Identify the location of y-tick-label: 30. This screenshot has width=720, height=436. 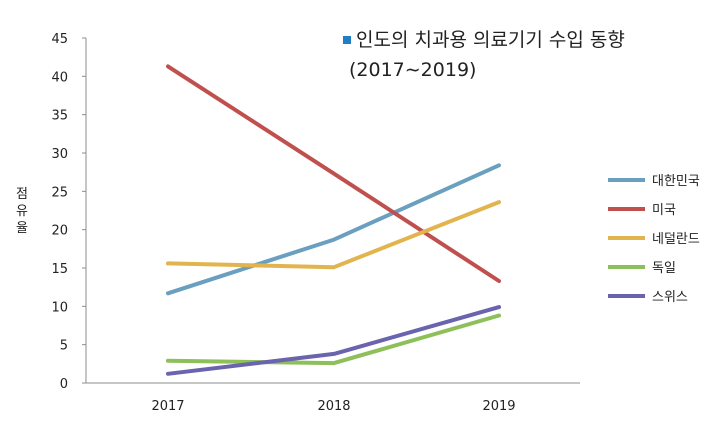
(59, 154).